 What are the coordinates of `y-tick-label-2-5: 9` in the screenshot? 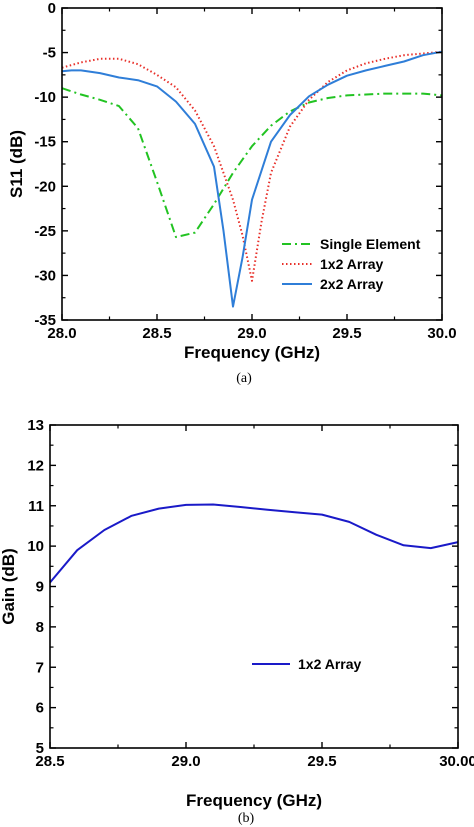 It's located at (40, 587).